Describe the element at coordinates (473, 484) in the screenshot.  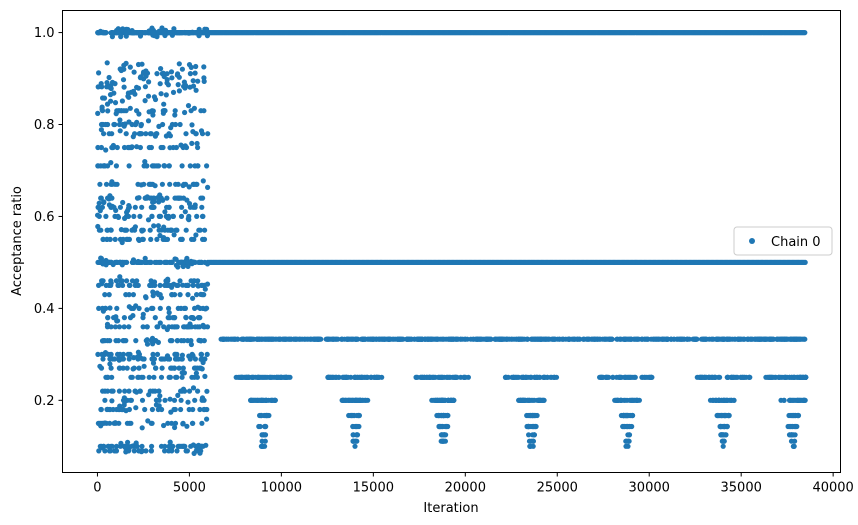
I see `x-axis: 0 5000 10000 15000 20000 25000 30000 35000 40000` at that location.